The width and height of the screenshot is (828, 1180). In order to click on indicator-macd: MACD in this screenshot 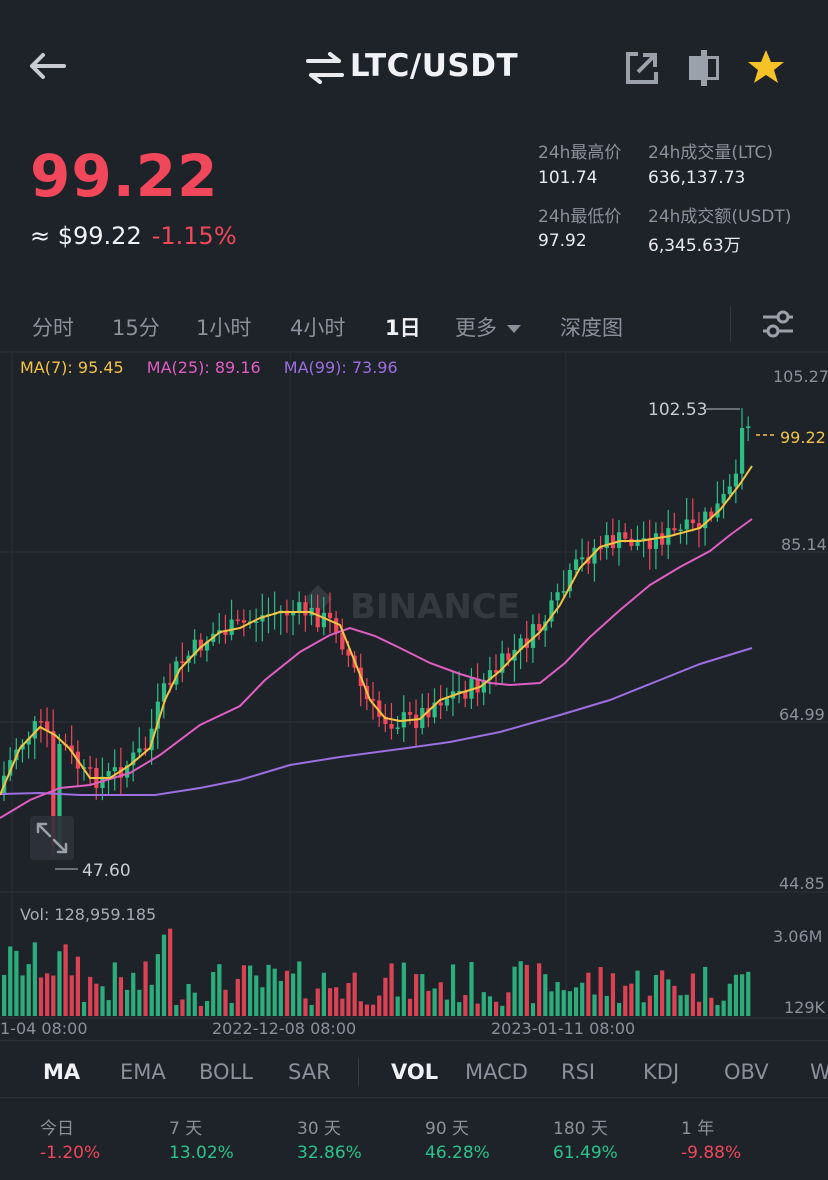, I will do `click(496, 1072)`.